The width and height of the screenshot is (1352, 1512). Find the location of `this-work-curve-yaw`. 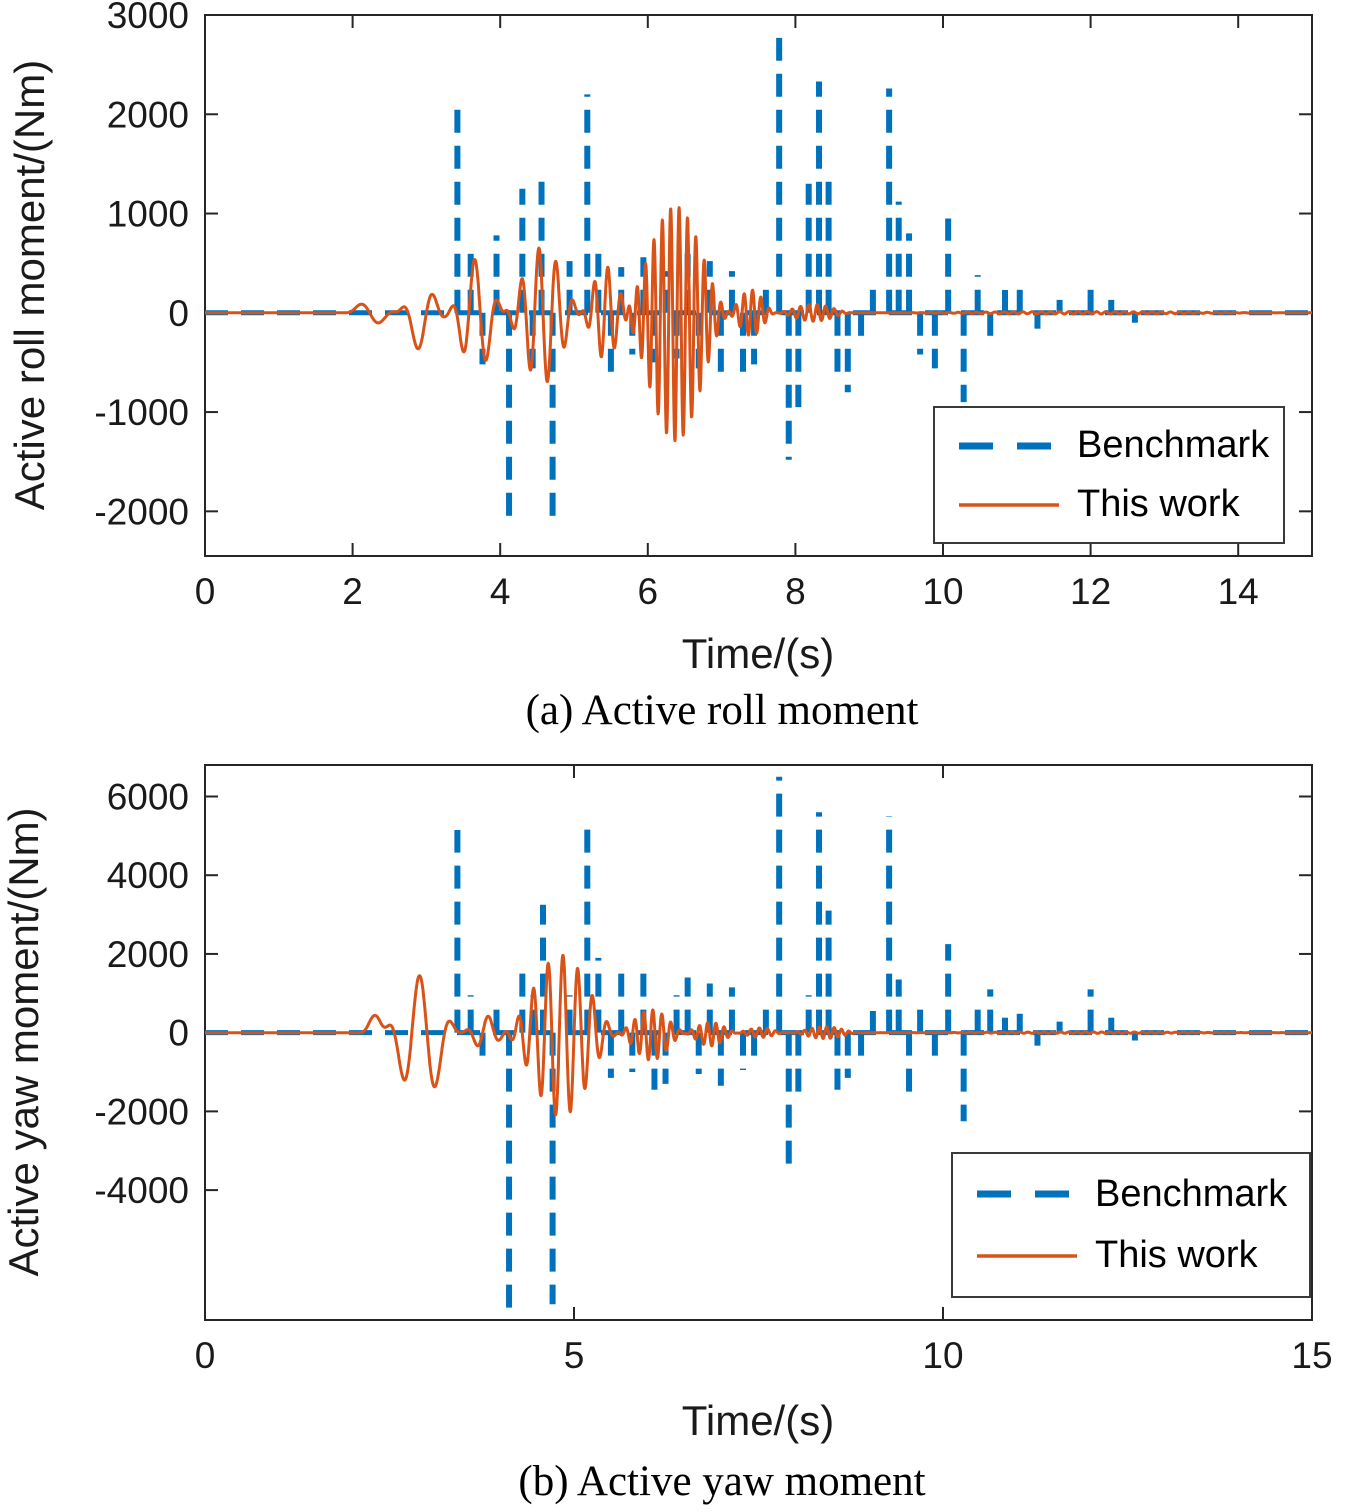

this-work-curve-yaw is located at coordinates (758, 1035).